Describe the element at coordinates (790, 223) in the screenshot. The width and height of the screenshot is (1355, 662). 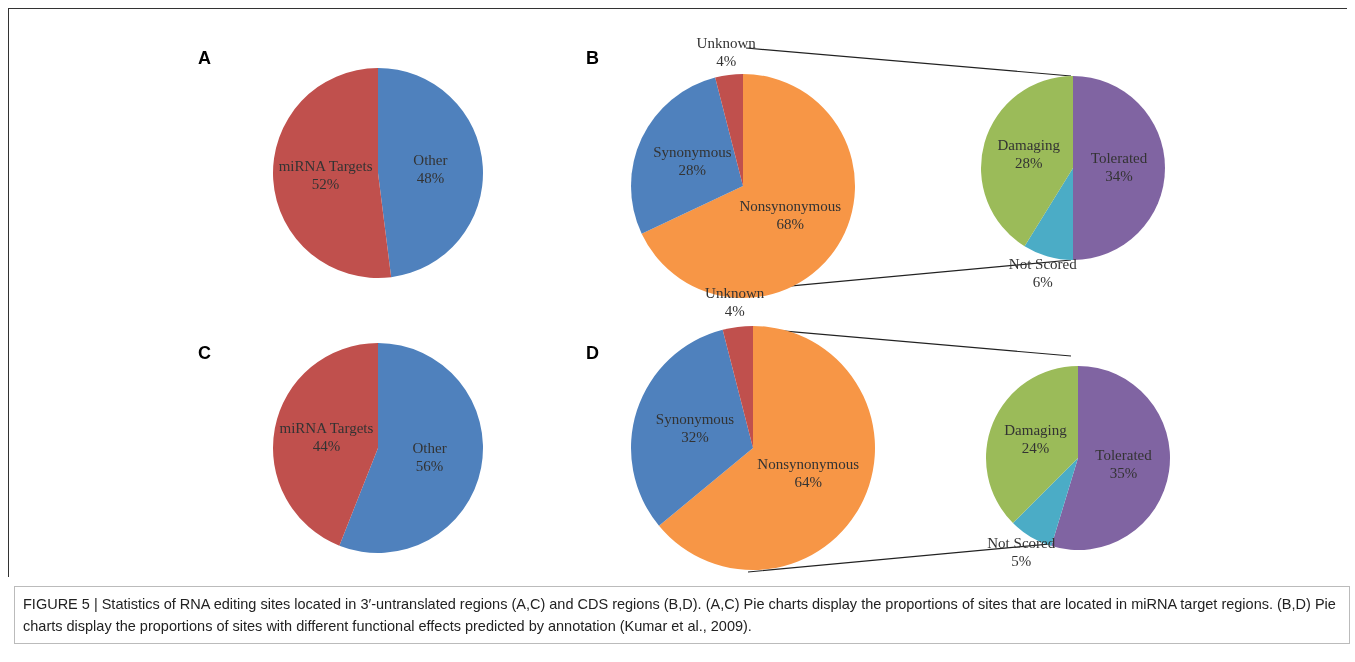
I see `data-label: 68%` at that location.